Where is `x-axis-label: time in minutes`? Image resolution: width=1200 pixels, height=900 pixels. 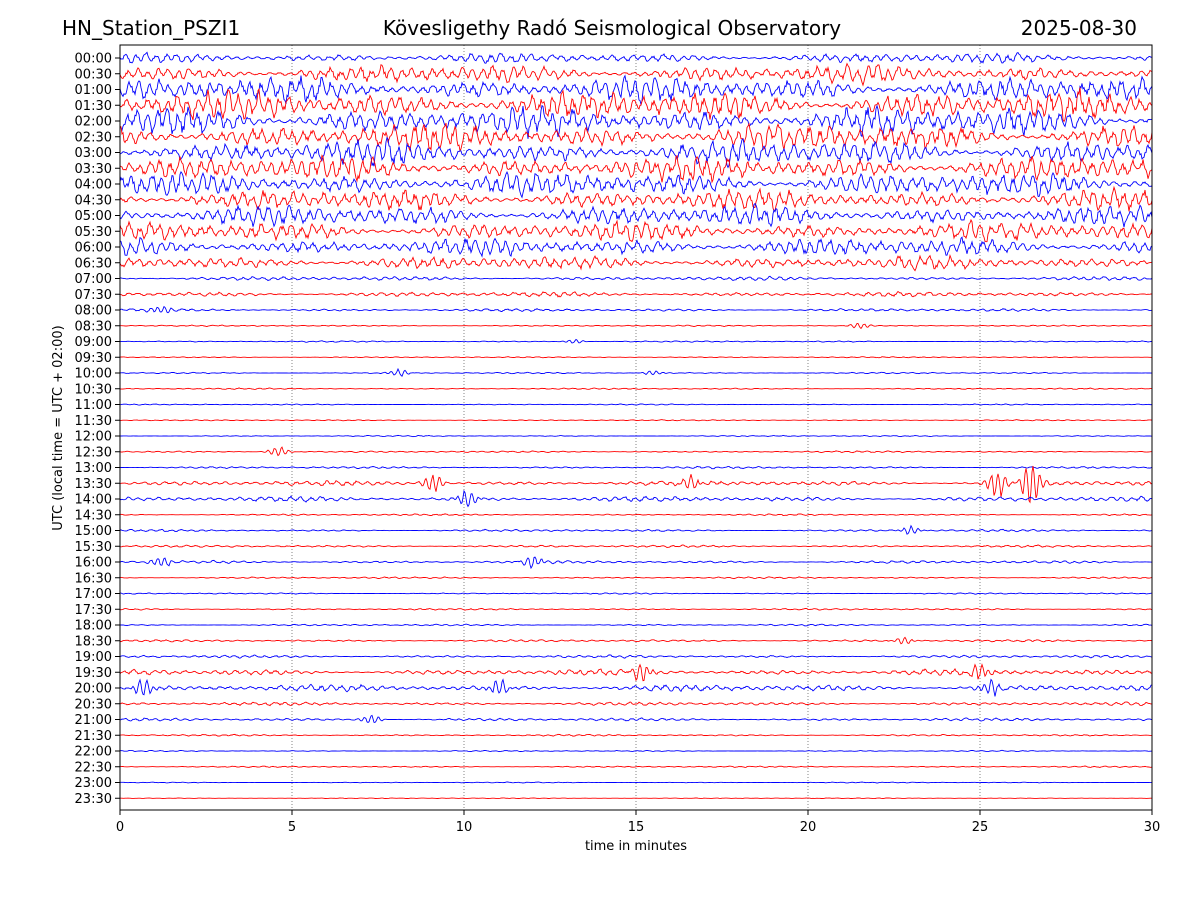 x-axis-label: time in minutes is located at coordinates (636, 846).